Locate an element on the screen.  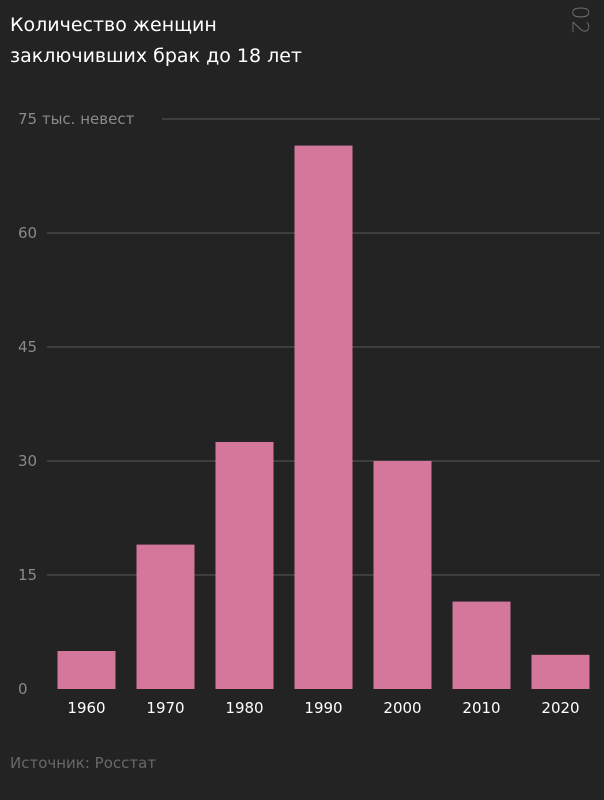
title-line-2: заключивших брак до 18 лет is located at coordinates (156, 56).